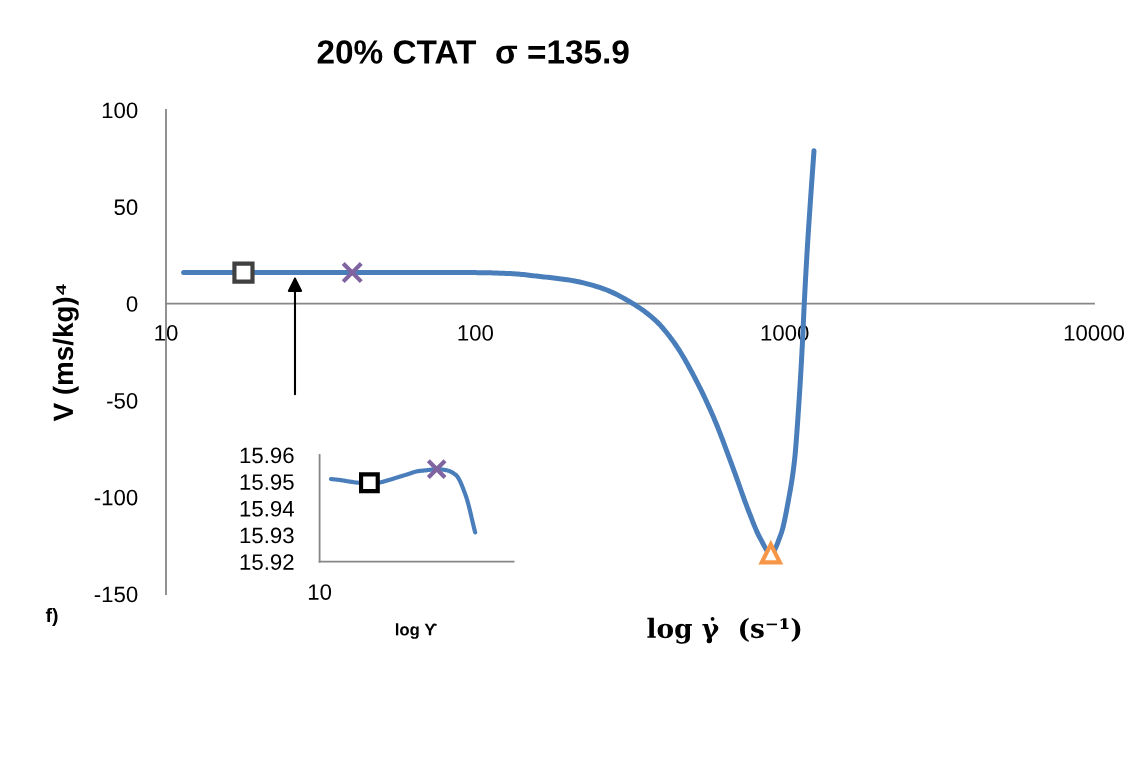 This screenshot has width=1140, height=758. Describe the element at coordinates (116, 497) in the screenshot. I see `y-tick-label: -100` at that location.